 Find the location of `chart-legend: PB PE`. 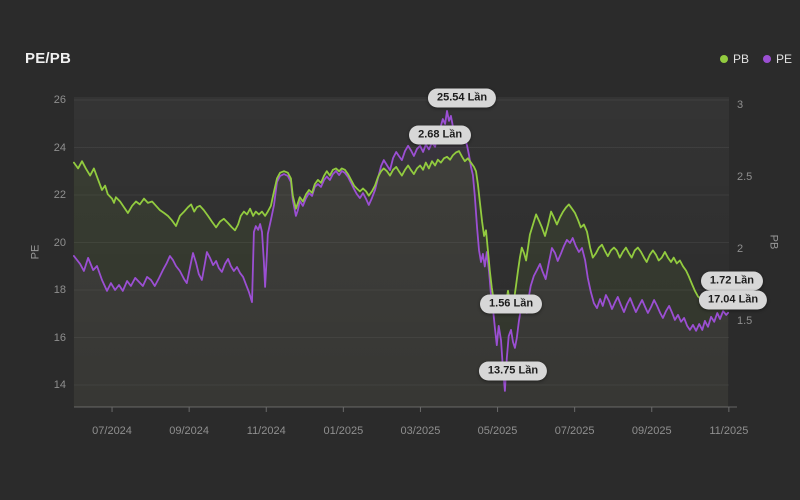

chart-legend: PB PE is located at coordinates (755, 59).